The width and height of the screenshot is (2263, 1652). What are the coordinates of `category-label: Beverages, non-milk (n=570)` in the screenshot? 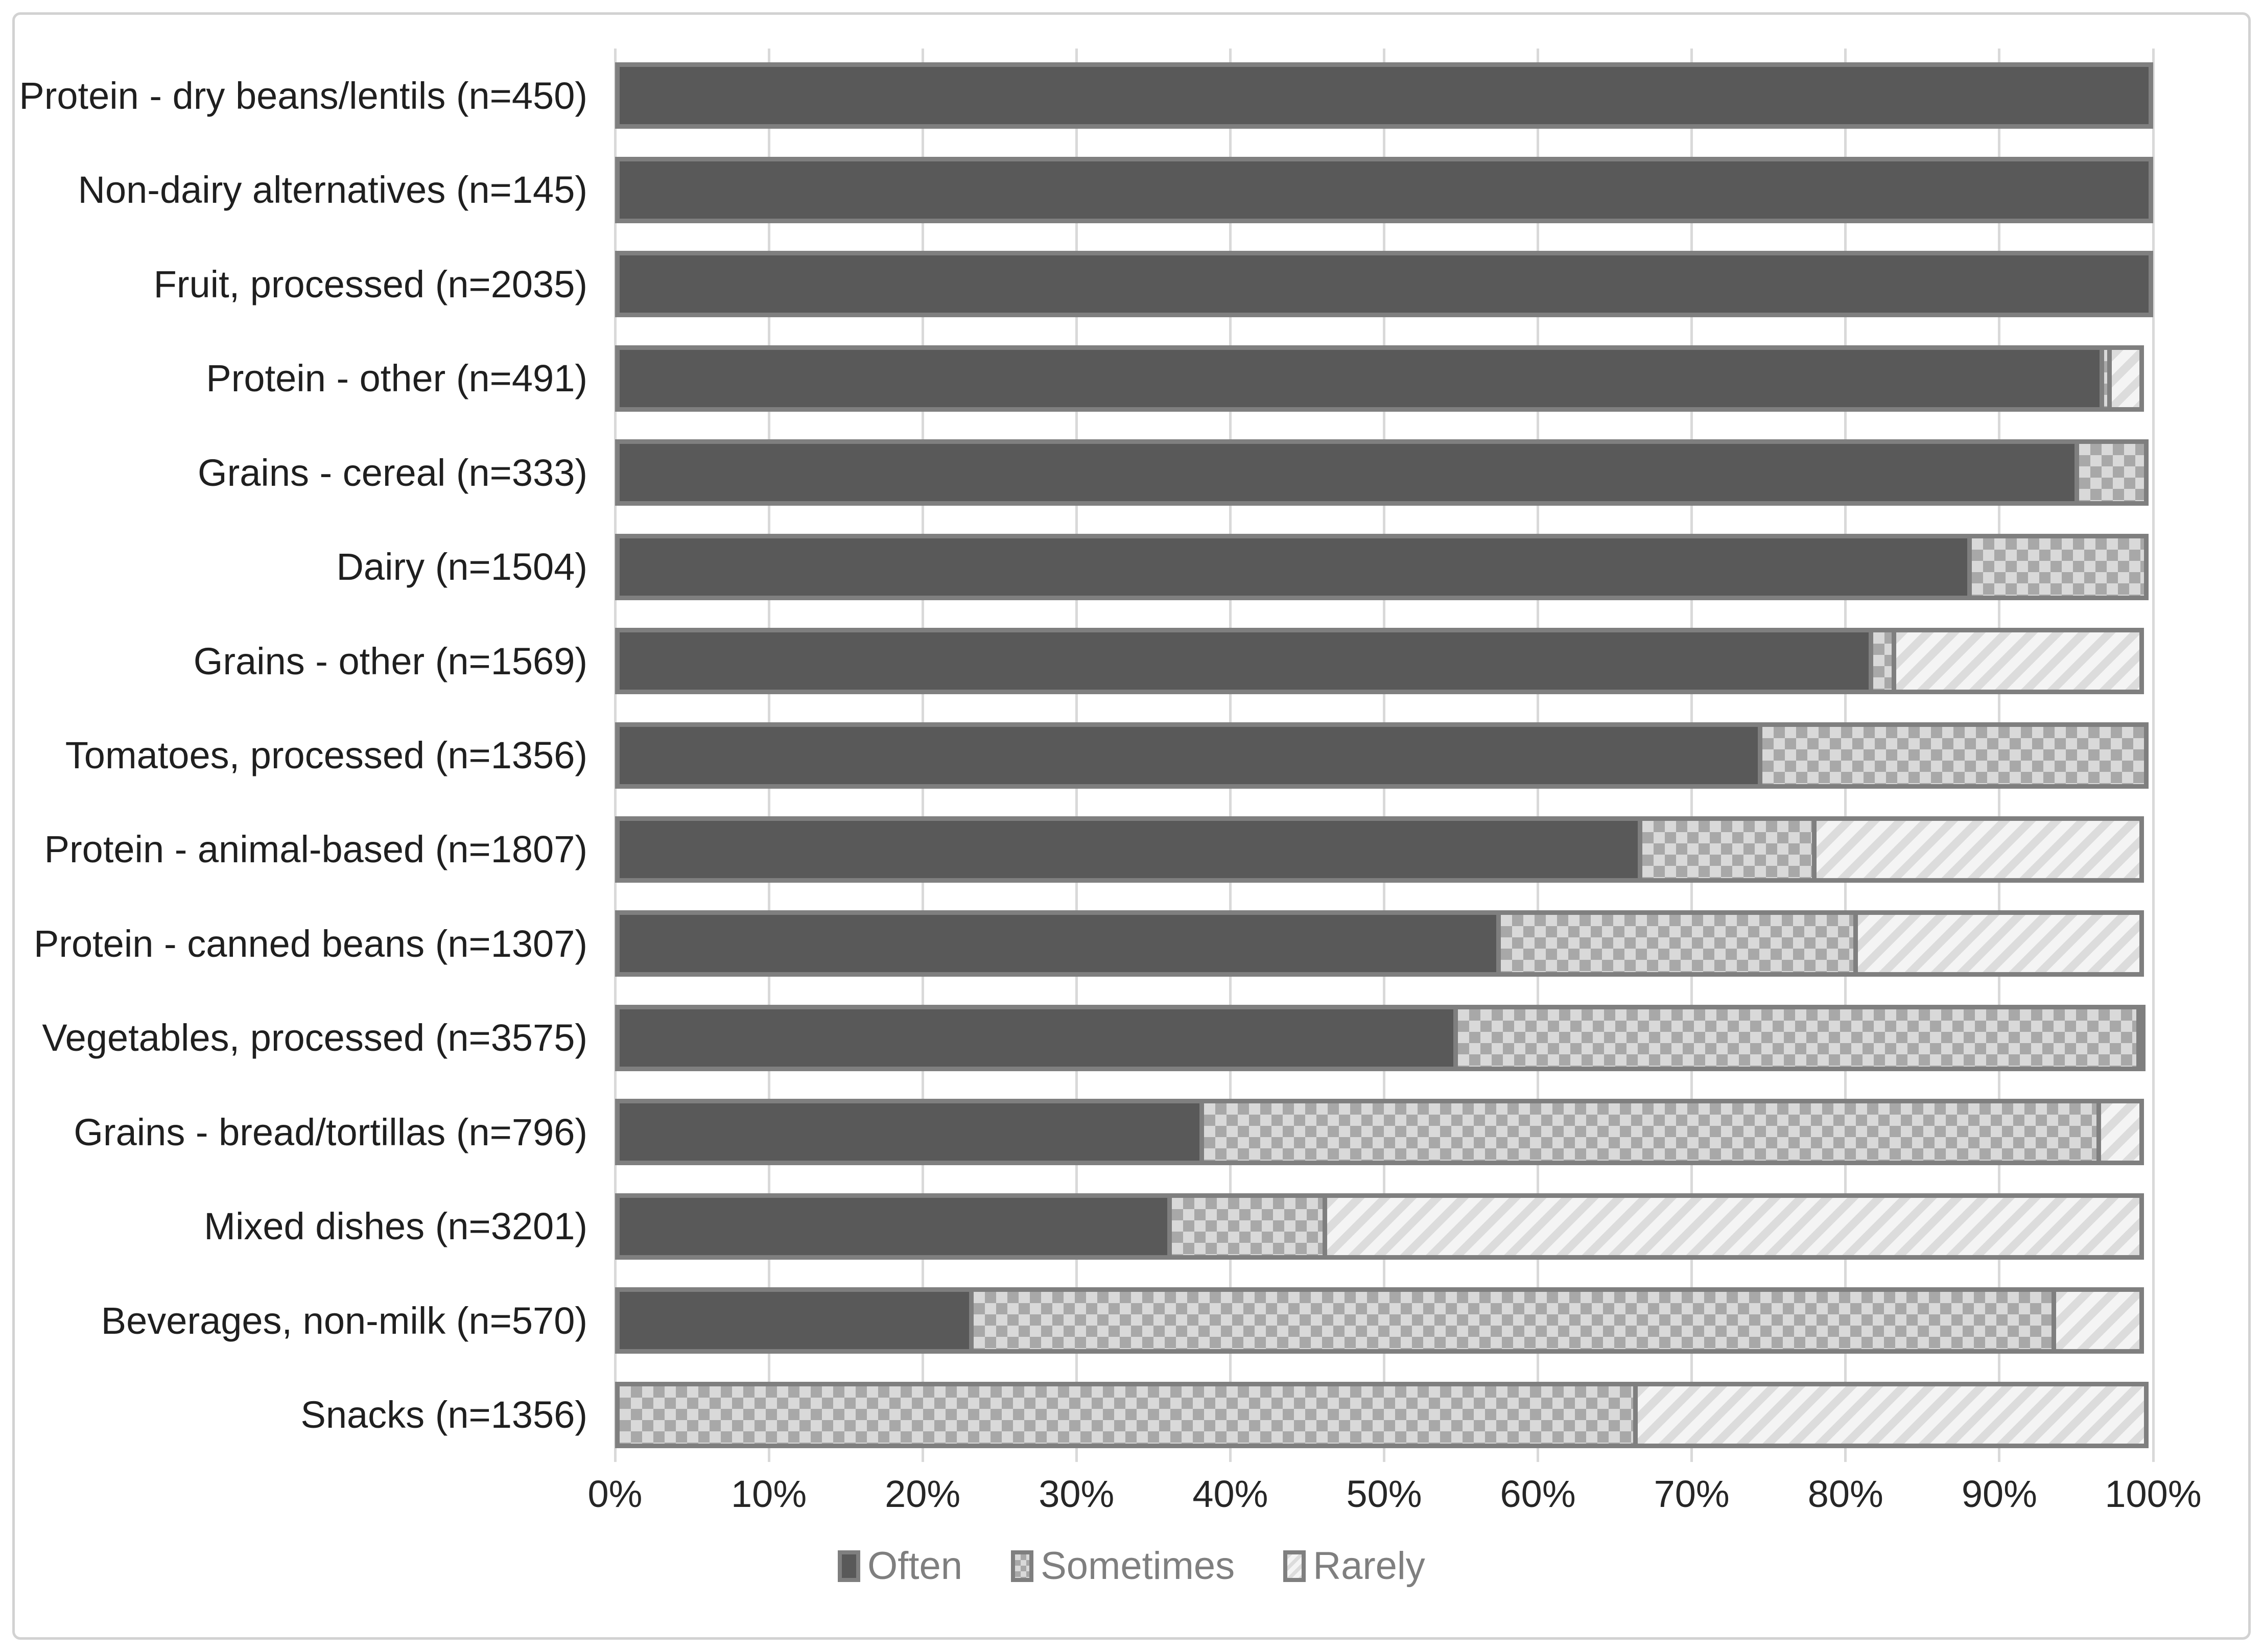 It's located at (344, 1320).